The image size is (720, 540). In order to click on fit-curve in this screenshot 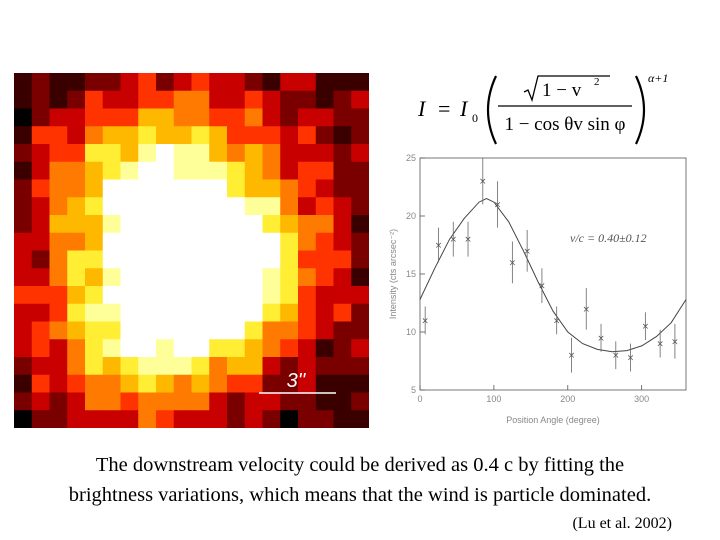, I will do `click(553, 275)`.